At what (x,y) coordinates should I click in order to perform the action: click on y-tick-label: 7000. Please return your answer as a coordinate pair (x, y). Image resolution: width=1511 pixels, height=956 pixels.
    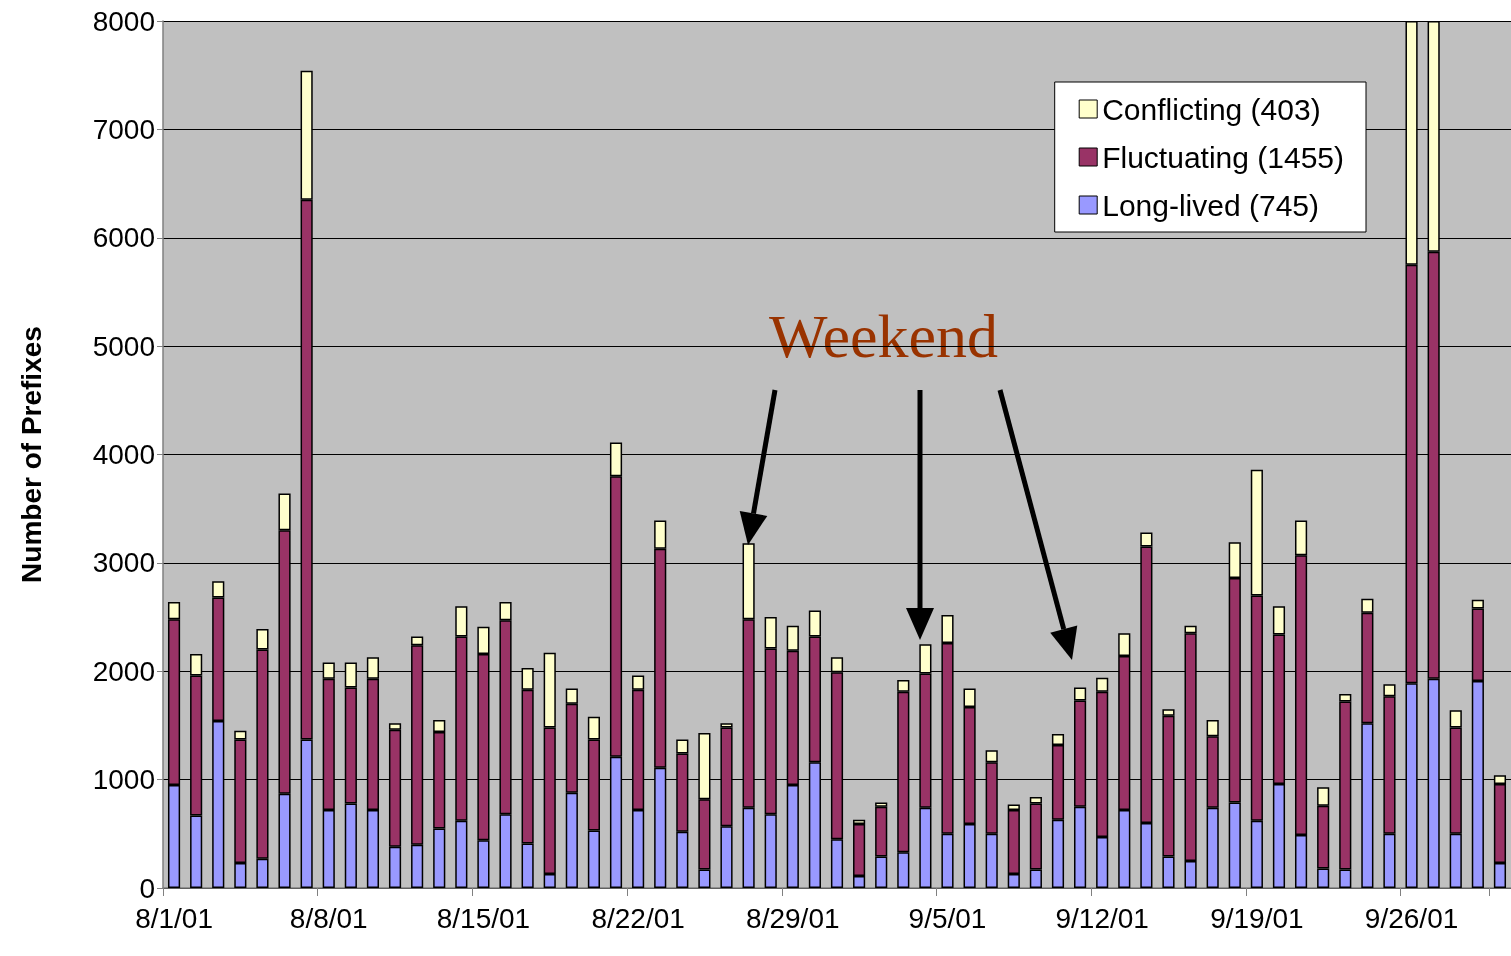
    Looking at the image, I should click on (123, 129).